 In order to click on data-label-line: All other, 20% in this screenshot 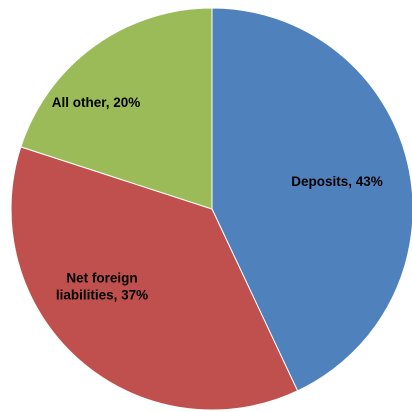, I will do `click(96, 102)`.